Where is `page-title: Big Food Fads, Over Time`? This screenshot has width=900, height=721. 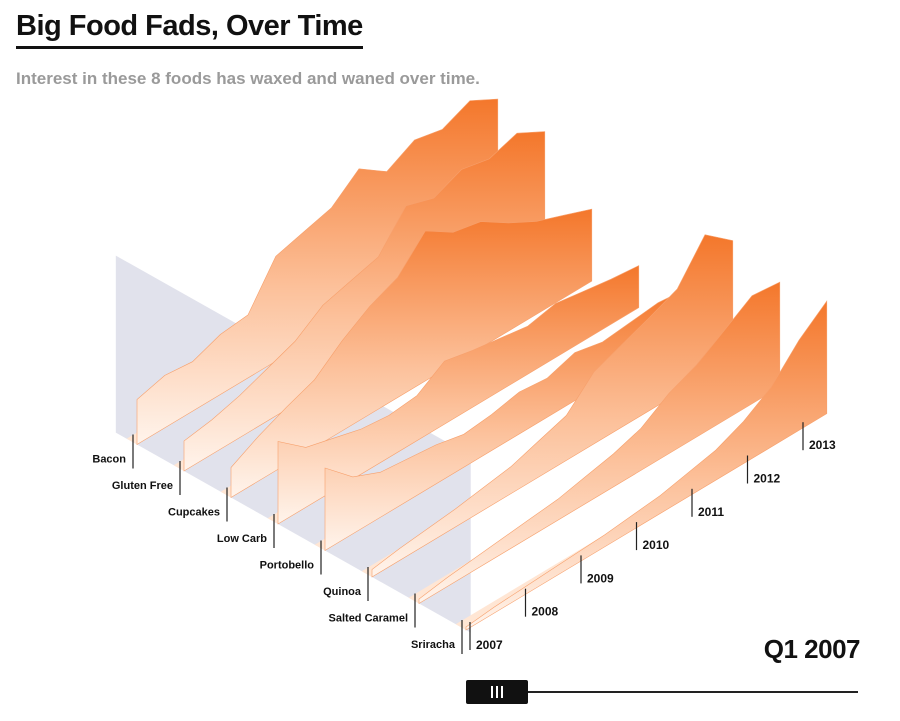
page-title: Big Food Fads, Over Time is located at coordinates (189, 29).